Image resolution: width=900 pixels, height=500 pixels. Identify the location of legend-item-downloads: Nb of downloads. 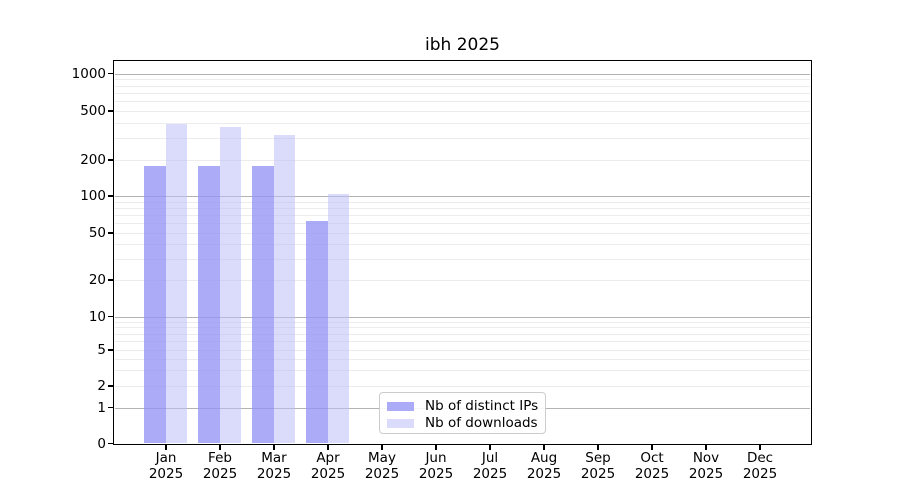
(462, 423).